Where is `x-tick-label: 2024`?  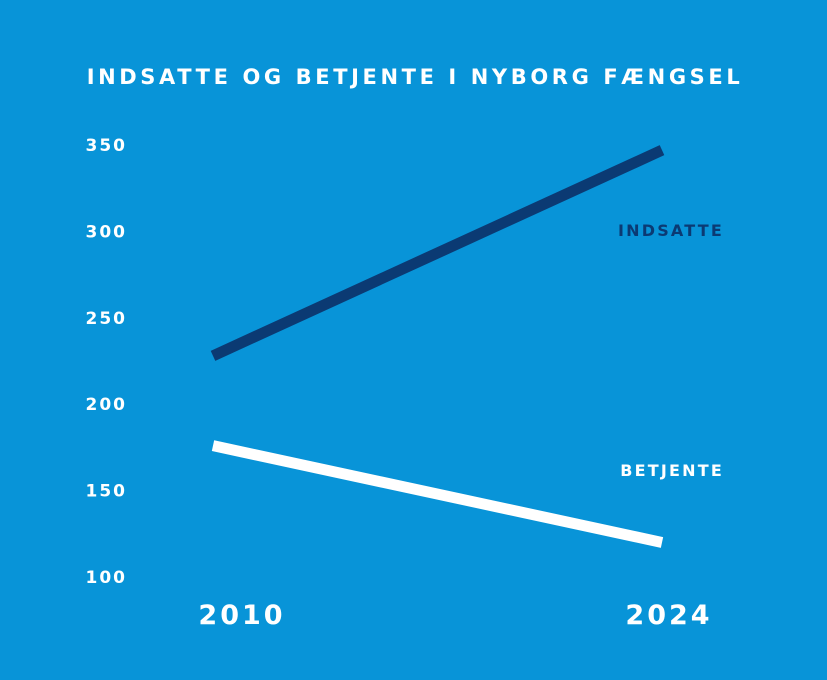 x-tick-label: 2024 is located at coordinates (668, 615).